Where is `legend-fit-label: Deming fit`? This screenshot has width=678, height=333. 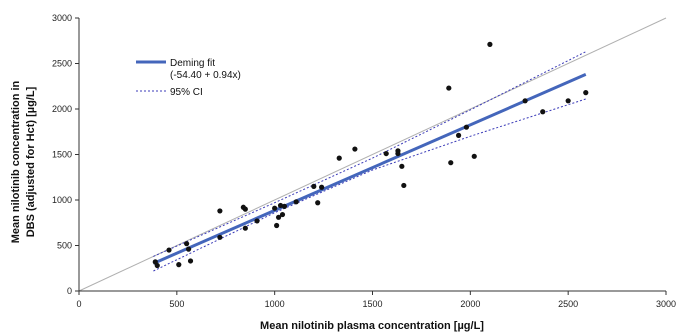
legend-fit-label: Deming fit is located at coordinates (192, 63).